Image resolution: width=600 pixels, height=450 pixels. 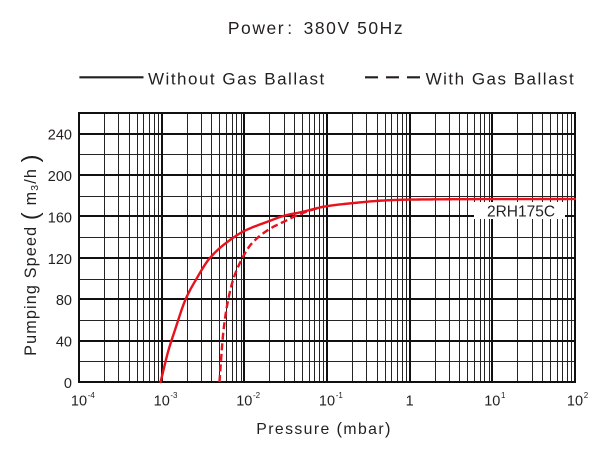 I want to click on svg-text: 240, so click(x=60, y=136).